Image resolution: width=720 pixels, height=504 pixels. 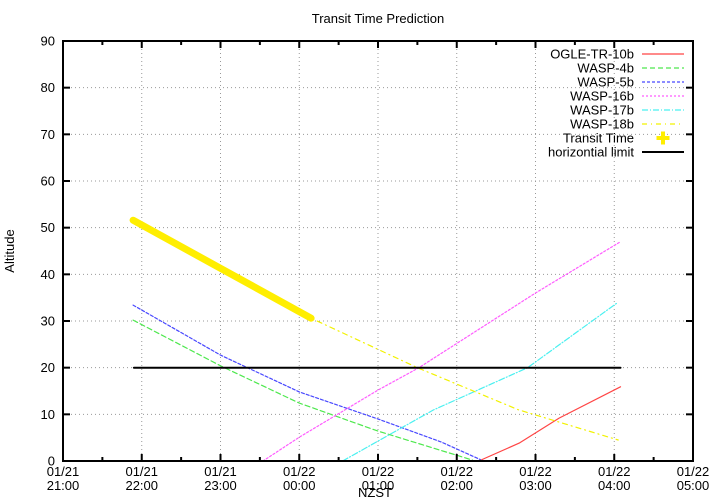 What do you see at coordinates (299, 485) in the screenshot?
I see `x-tick-time: 00:00` at bounding box center [299, 485].